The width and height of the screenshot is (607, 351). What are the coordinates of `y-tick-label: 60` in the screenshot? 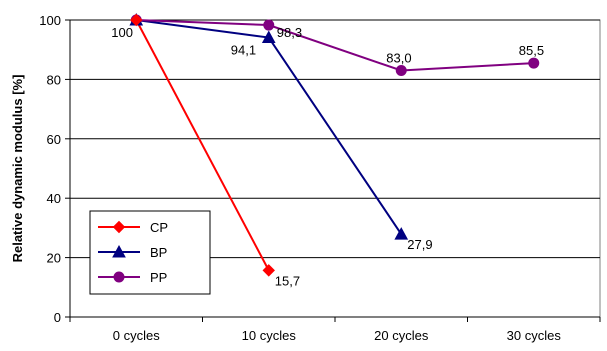 It's located at (54, 139).